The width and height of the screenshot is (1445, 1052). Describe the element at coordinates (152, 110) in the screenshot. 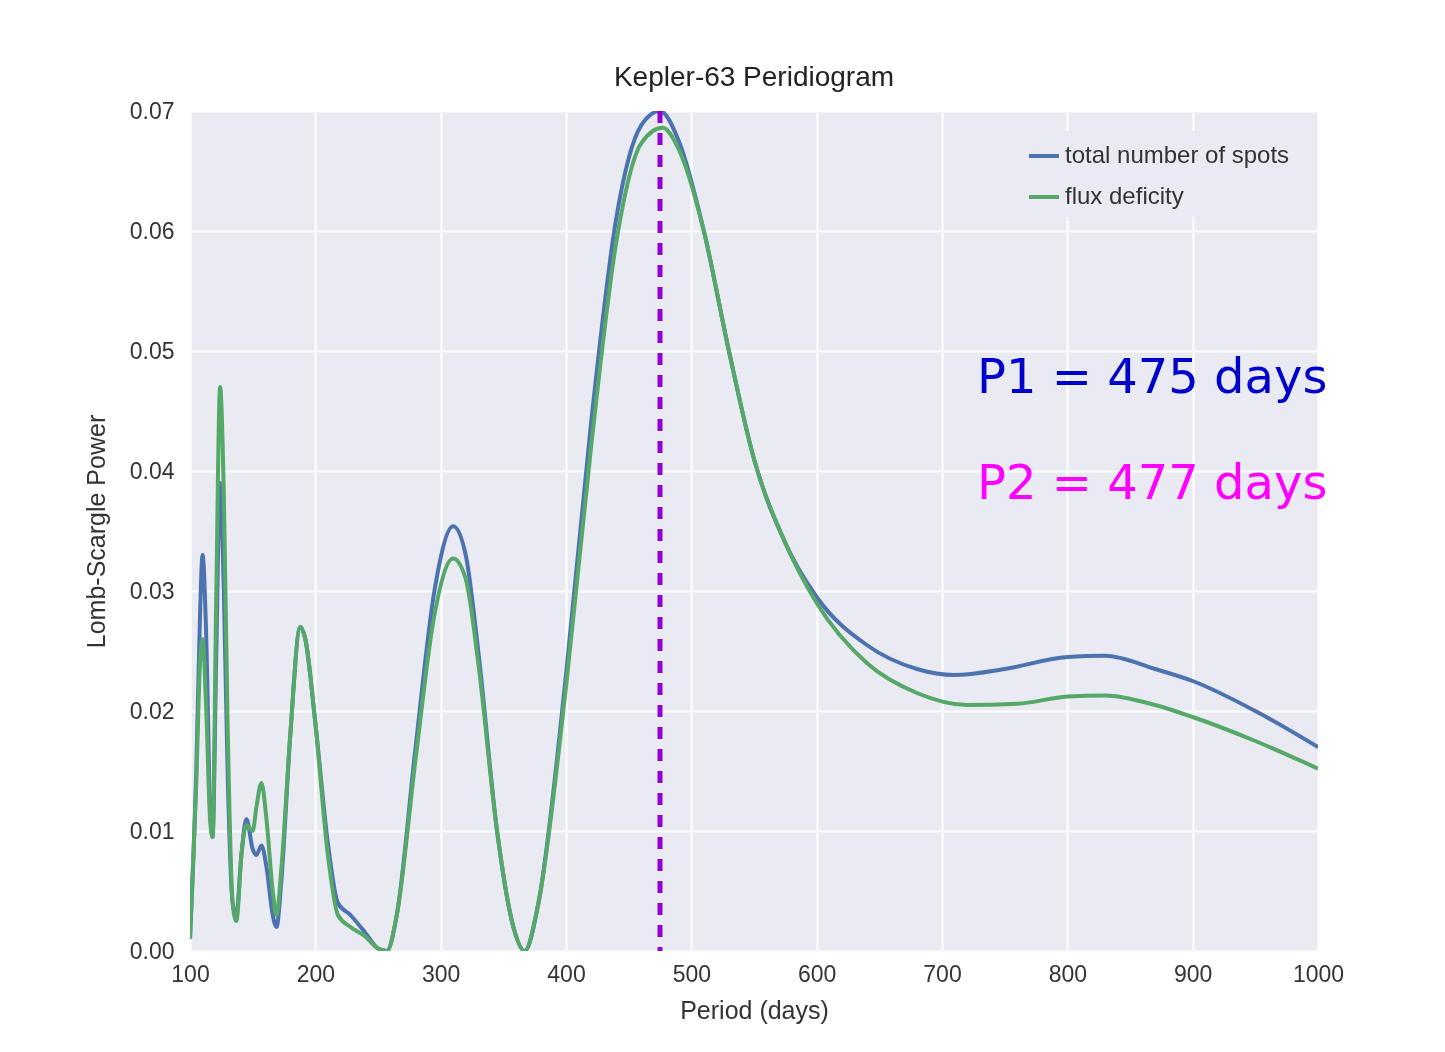

I see `y-tick-label: 0.07` at that location.